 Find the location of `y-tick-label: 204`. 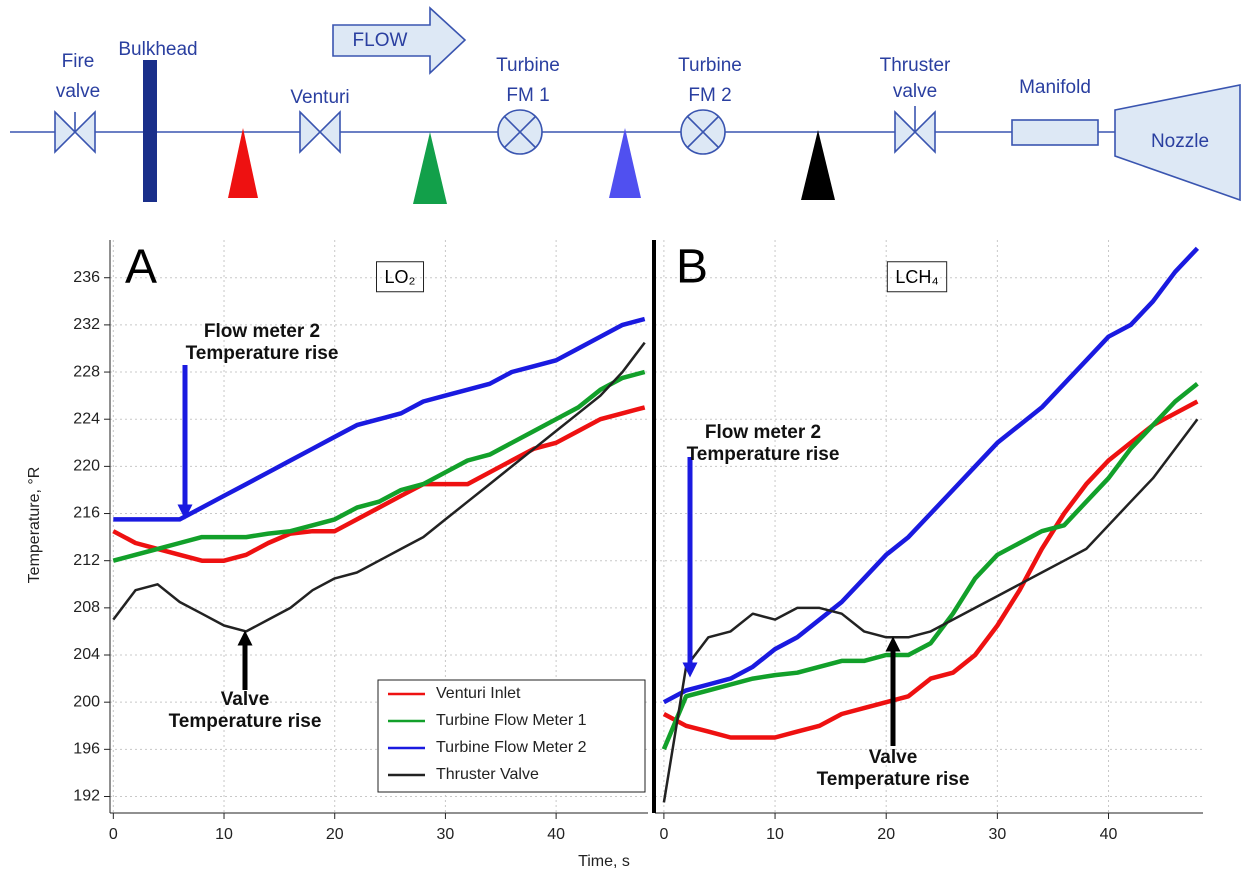

y-tick-label: 204 is located at coordinates (86, 654).